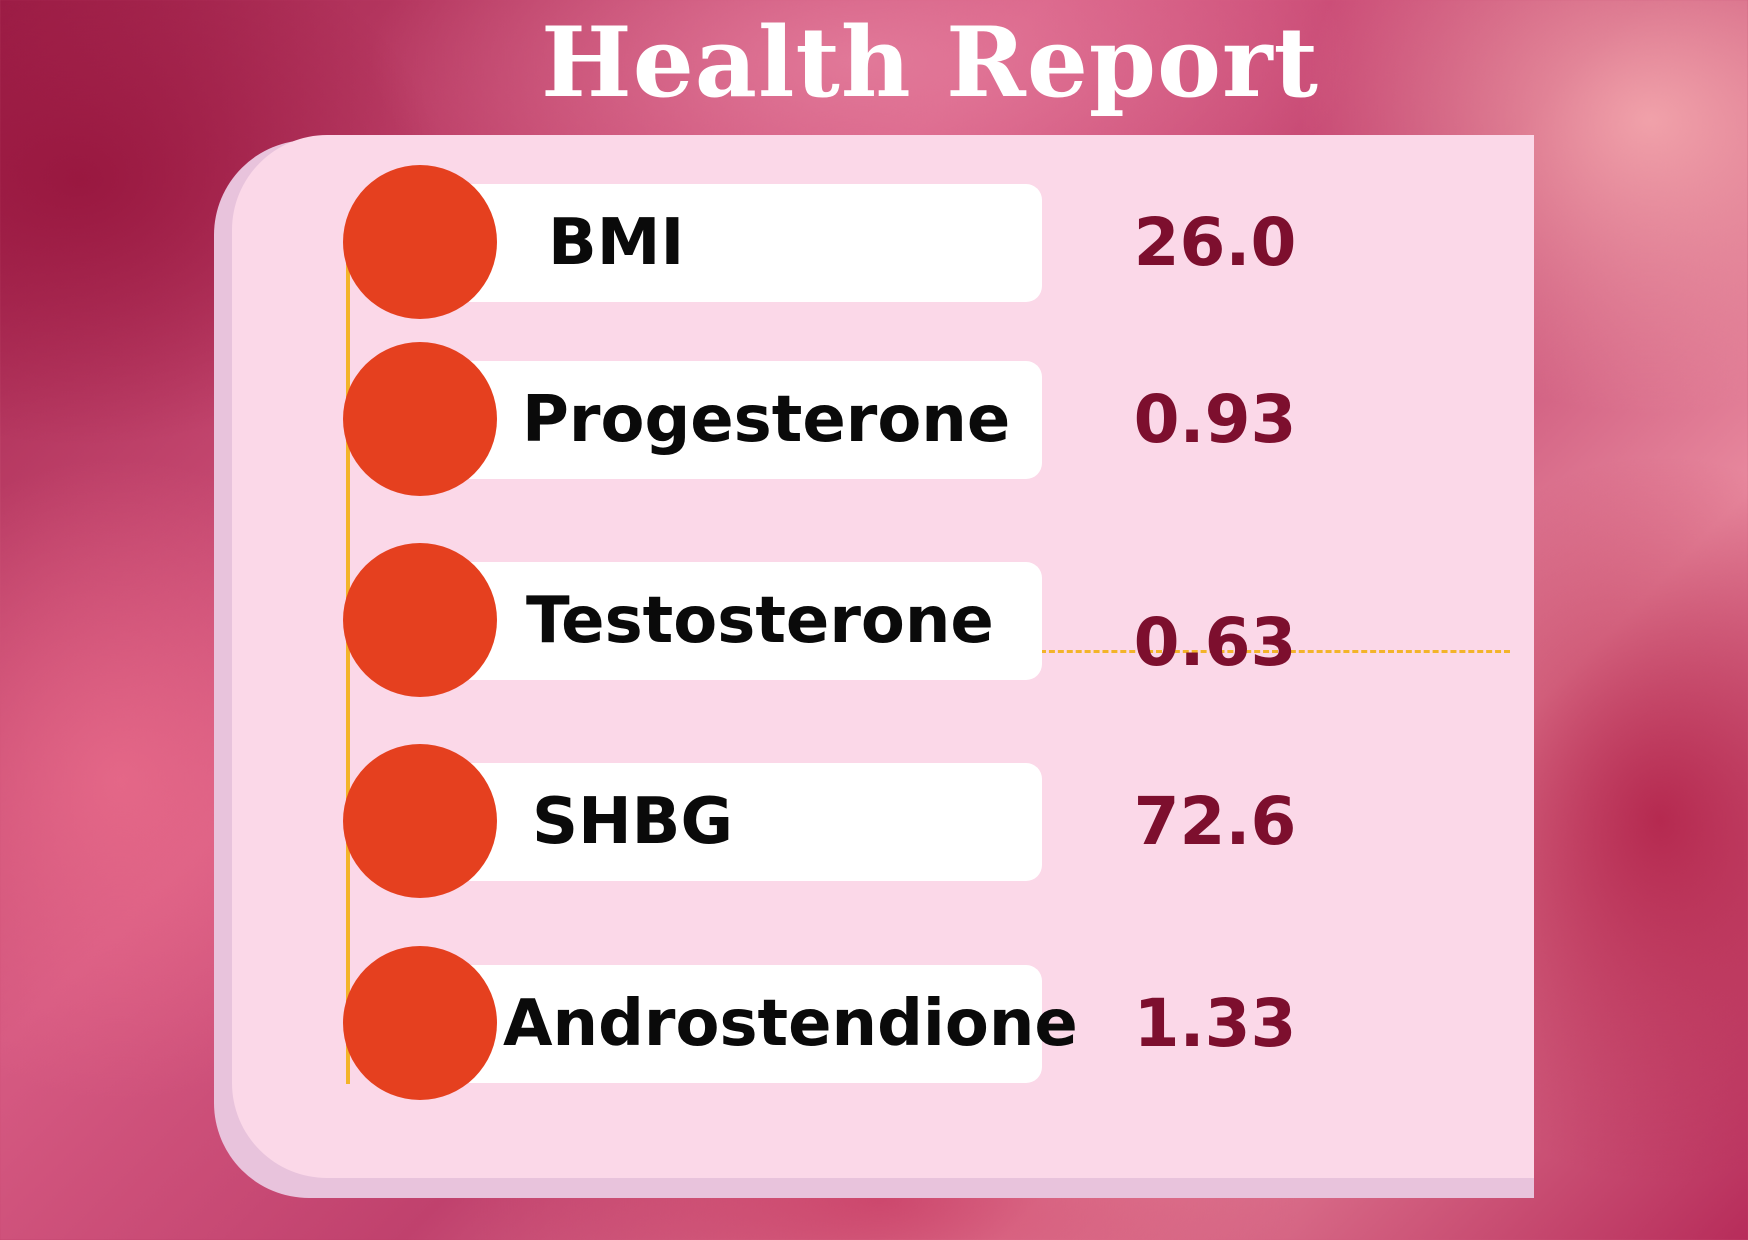 This screenshot has height=1240, width=1748. Describe the element at coordinates (1275, 651) in the screenshot. I see `dashed-divider` at that location.